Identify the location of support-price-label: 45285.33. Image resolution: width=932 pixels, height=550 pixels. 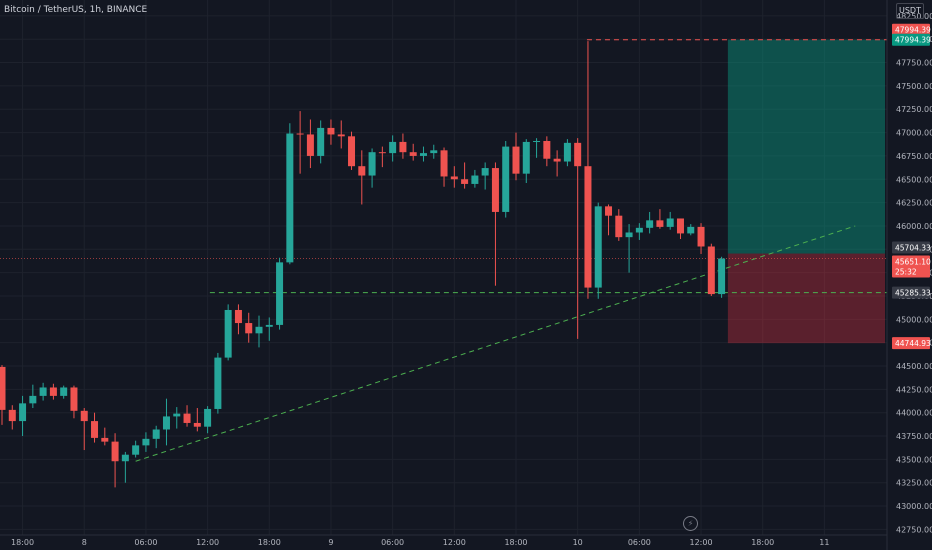
(913, 293).